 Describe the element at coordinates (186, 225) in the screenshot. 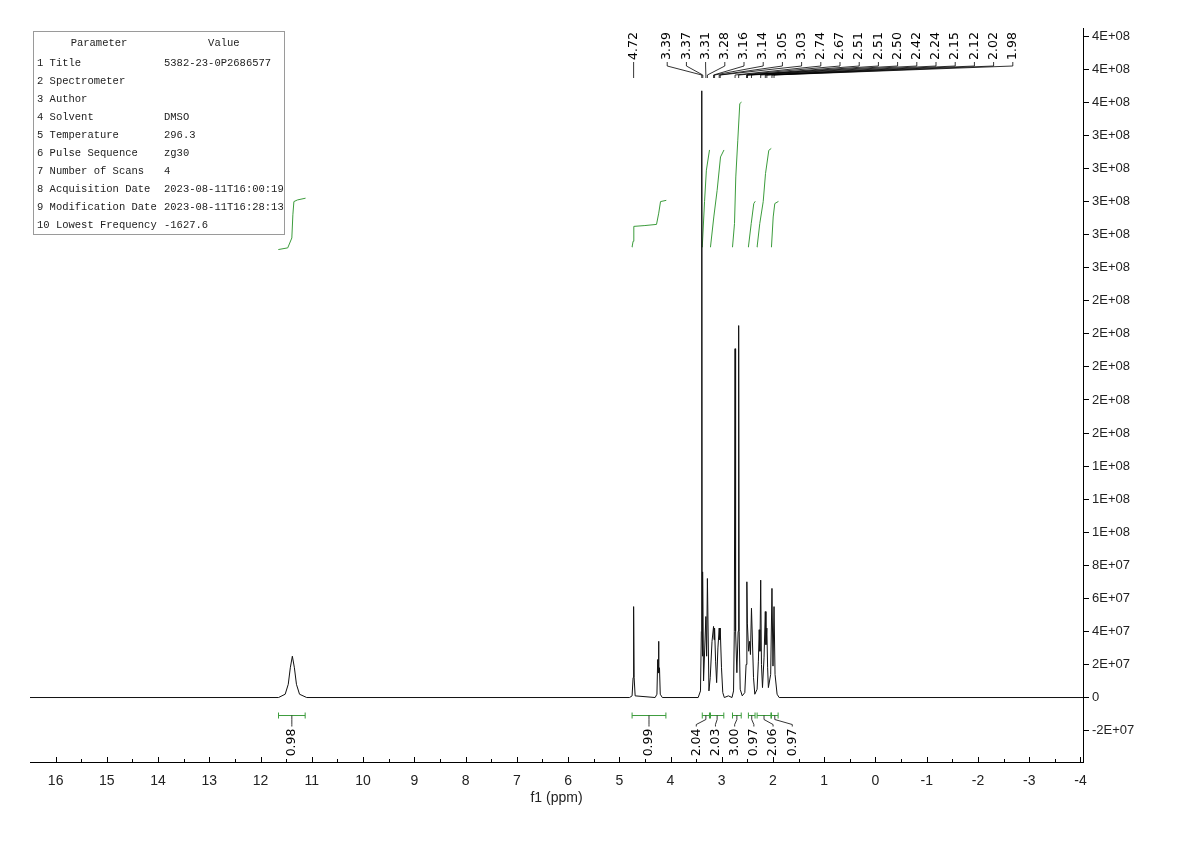

I see `text: -1627.6` at that location.